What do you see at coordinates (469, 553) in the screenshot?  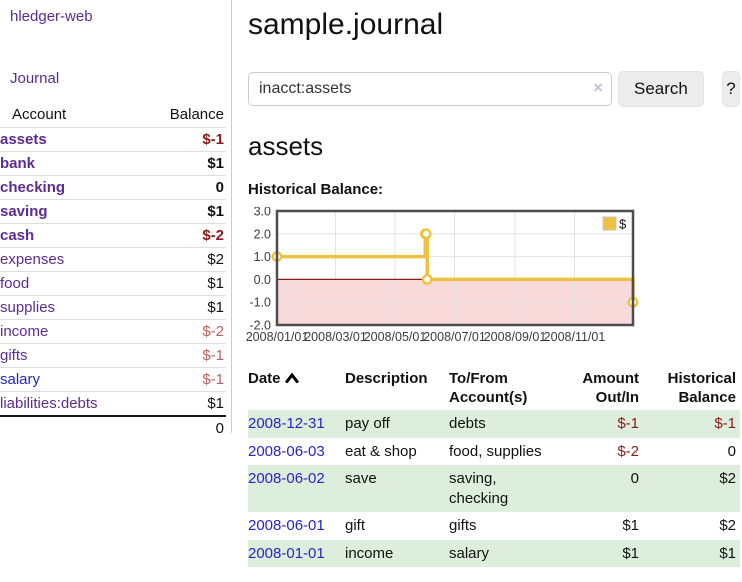 I see `transaction-accounts: salary` at bounding box center [469, 553].